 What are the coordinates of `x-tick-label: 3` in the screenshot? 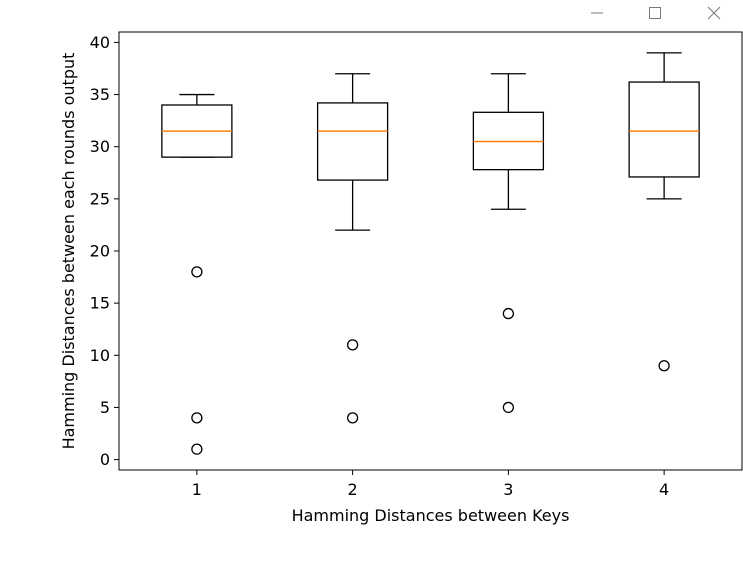 It's located at (508, 489).